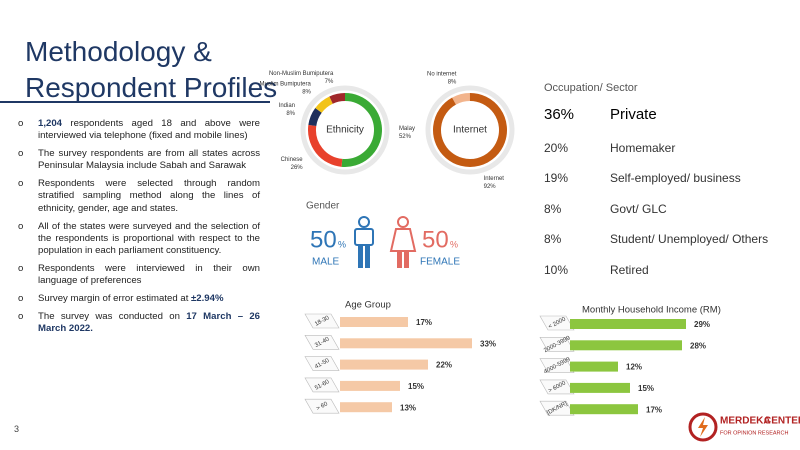  What do you see at coordinates (135, 102) in the screenshot?
I see `divider` at bounding box center [135, 102].